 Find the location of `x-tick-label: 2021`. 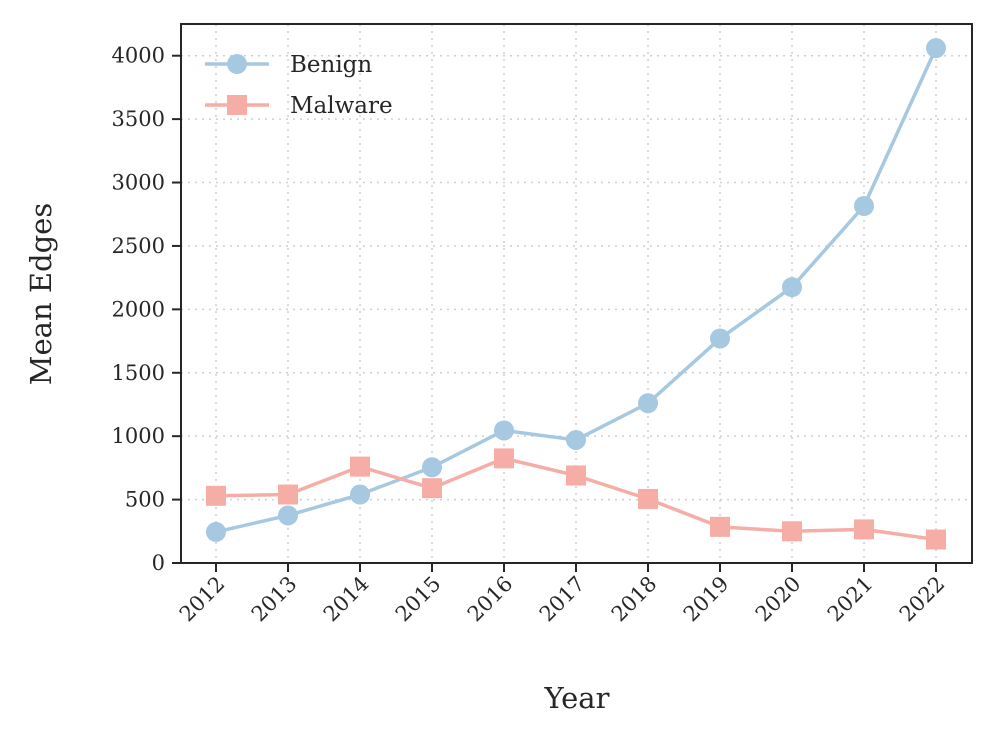

x-tick-label: 2021 is located at coordinates (850, 599).